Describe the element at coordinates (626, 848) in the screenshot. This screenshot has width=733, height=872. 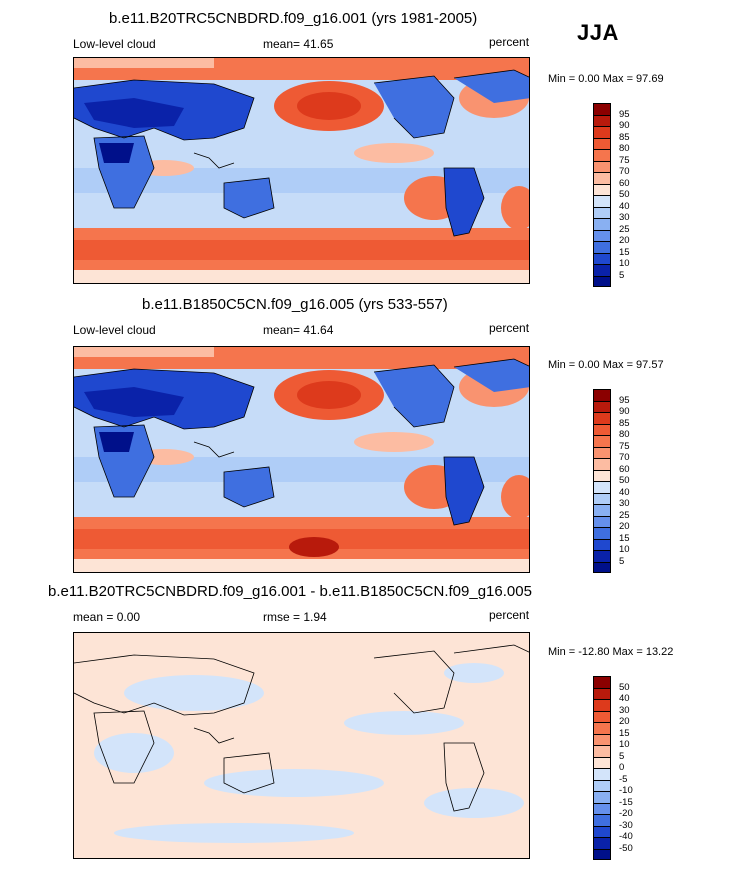
I see `colorbar-tick-label: -50` at that location.